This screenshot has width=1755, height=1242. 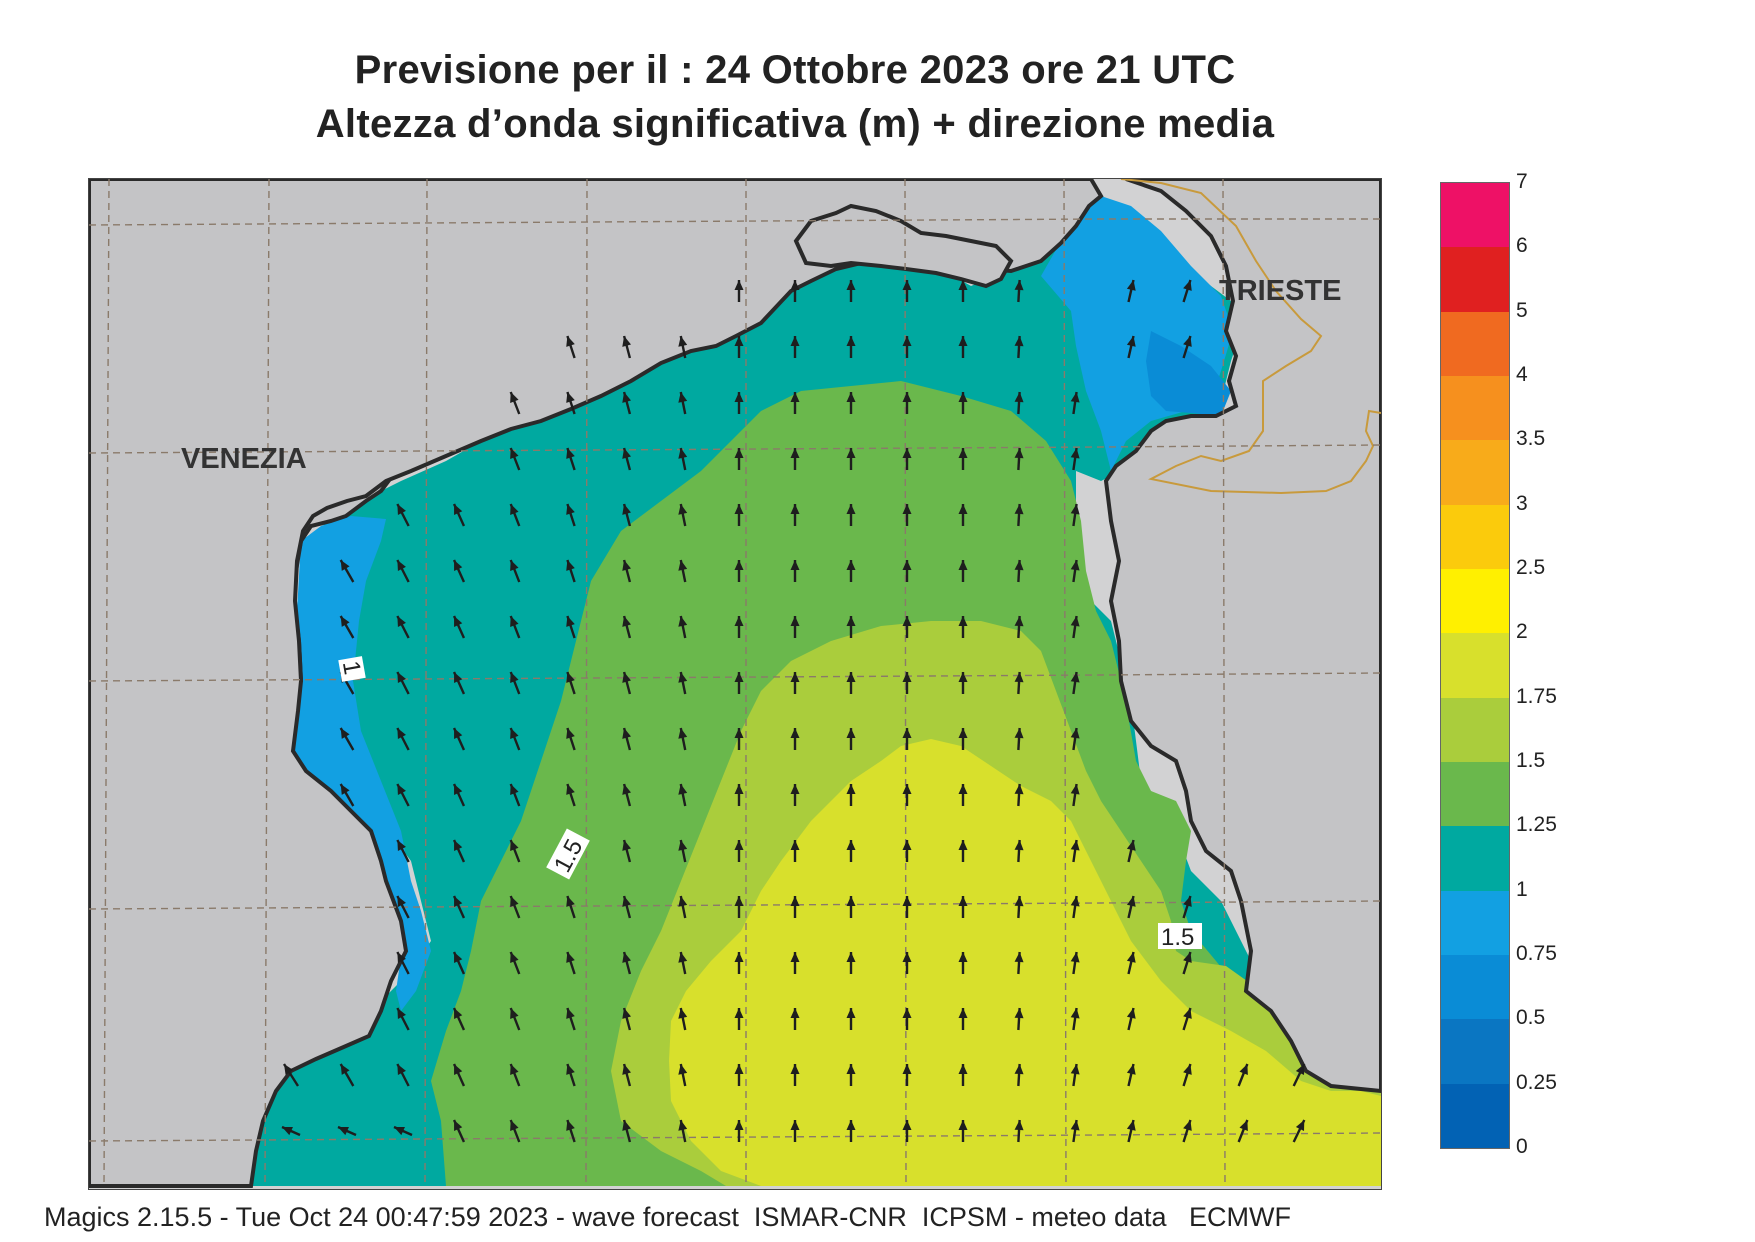 I want to click on legend-label: 3, so click(x=1522, y=503).